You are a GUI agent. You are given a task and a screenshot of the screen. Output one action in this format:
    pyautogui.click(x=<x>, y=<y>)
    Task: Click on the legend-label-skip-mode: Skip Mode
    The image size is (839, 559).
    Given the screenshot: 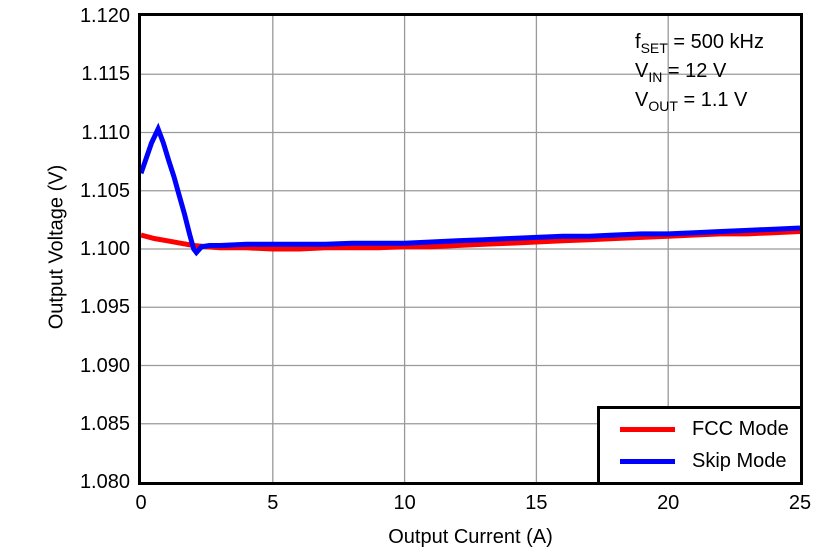 What is the action you would take?
    pyautogui.click(x=739, y=461)
    